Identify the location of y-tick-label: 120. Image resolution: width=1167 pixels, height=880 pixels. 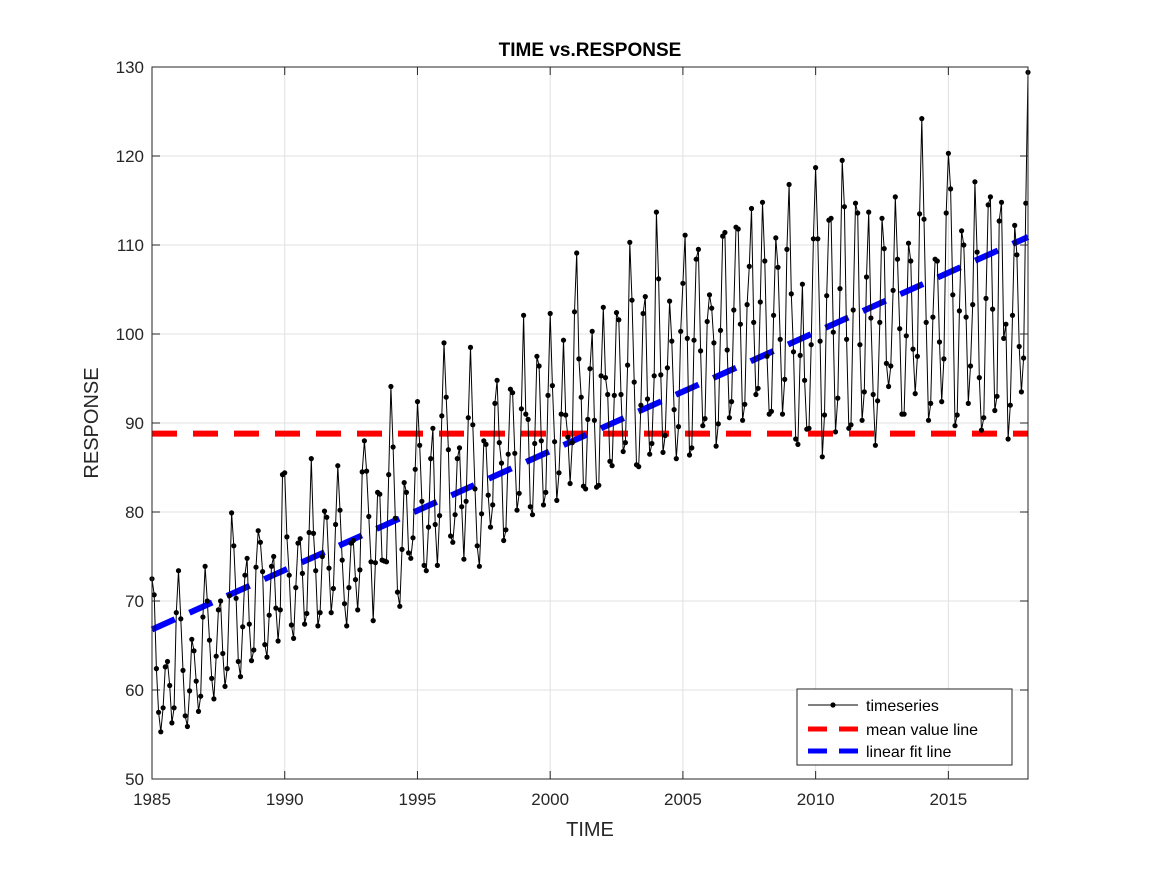
(130, 156).